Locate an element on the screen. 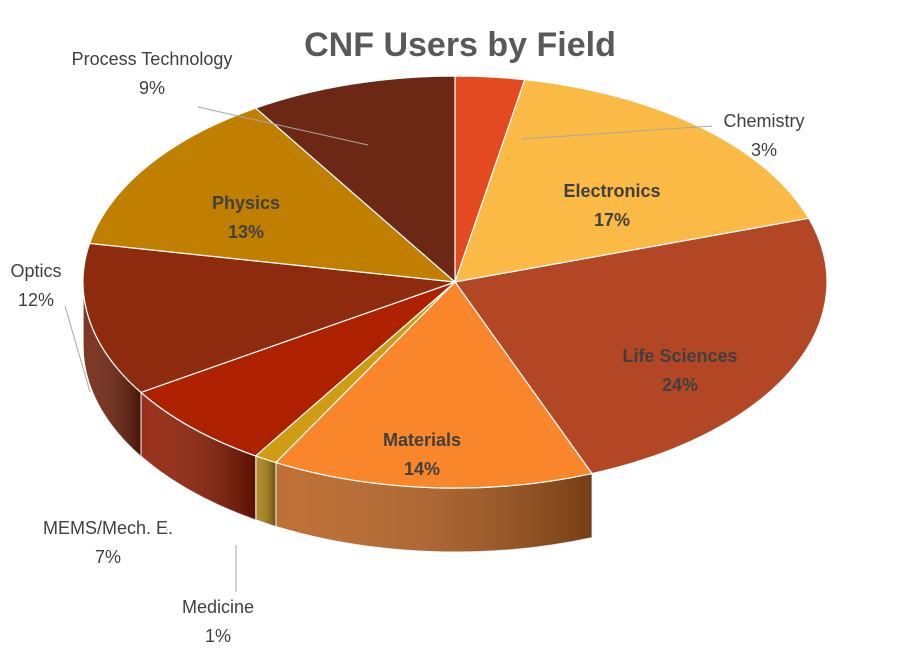 The width and height of the screenshot is (909, 659). slice-label-mems-mech-e: MEMS/Mech. E. 7% is located at coordinates (108, 542).